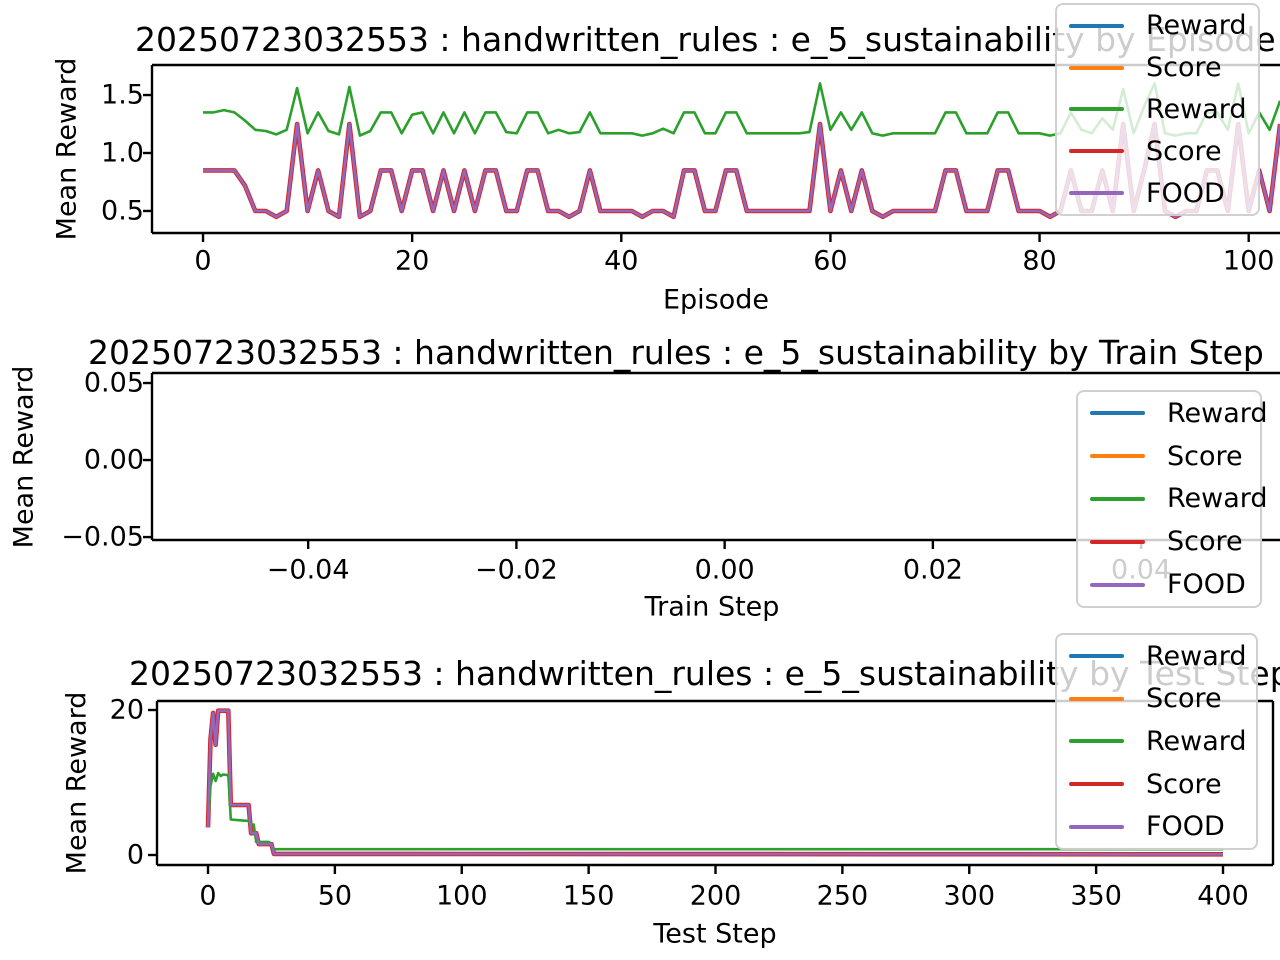  Describe the element at coordinates (24, 457) in the screenshot. I see `plot2-y-axis-label: Mean Reward` at that location.